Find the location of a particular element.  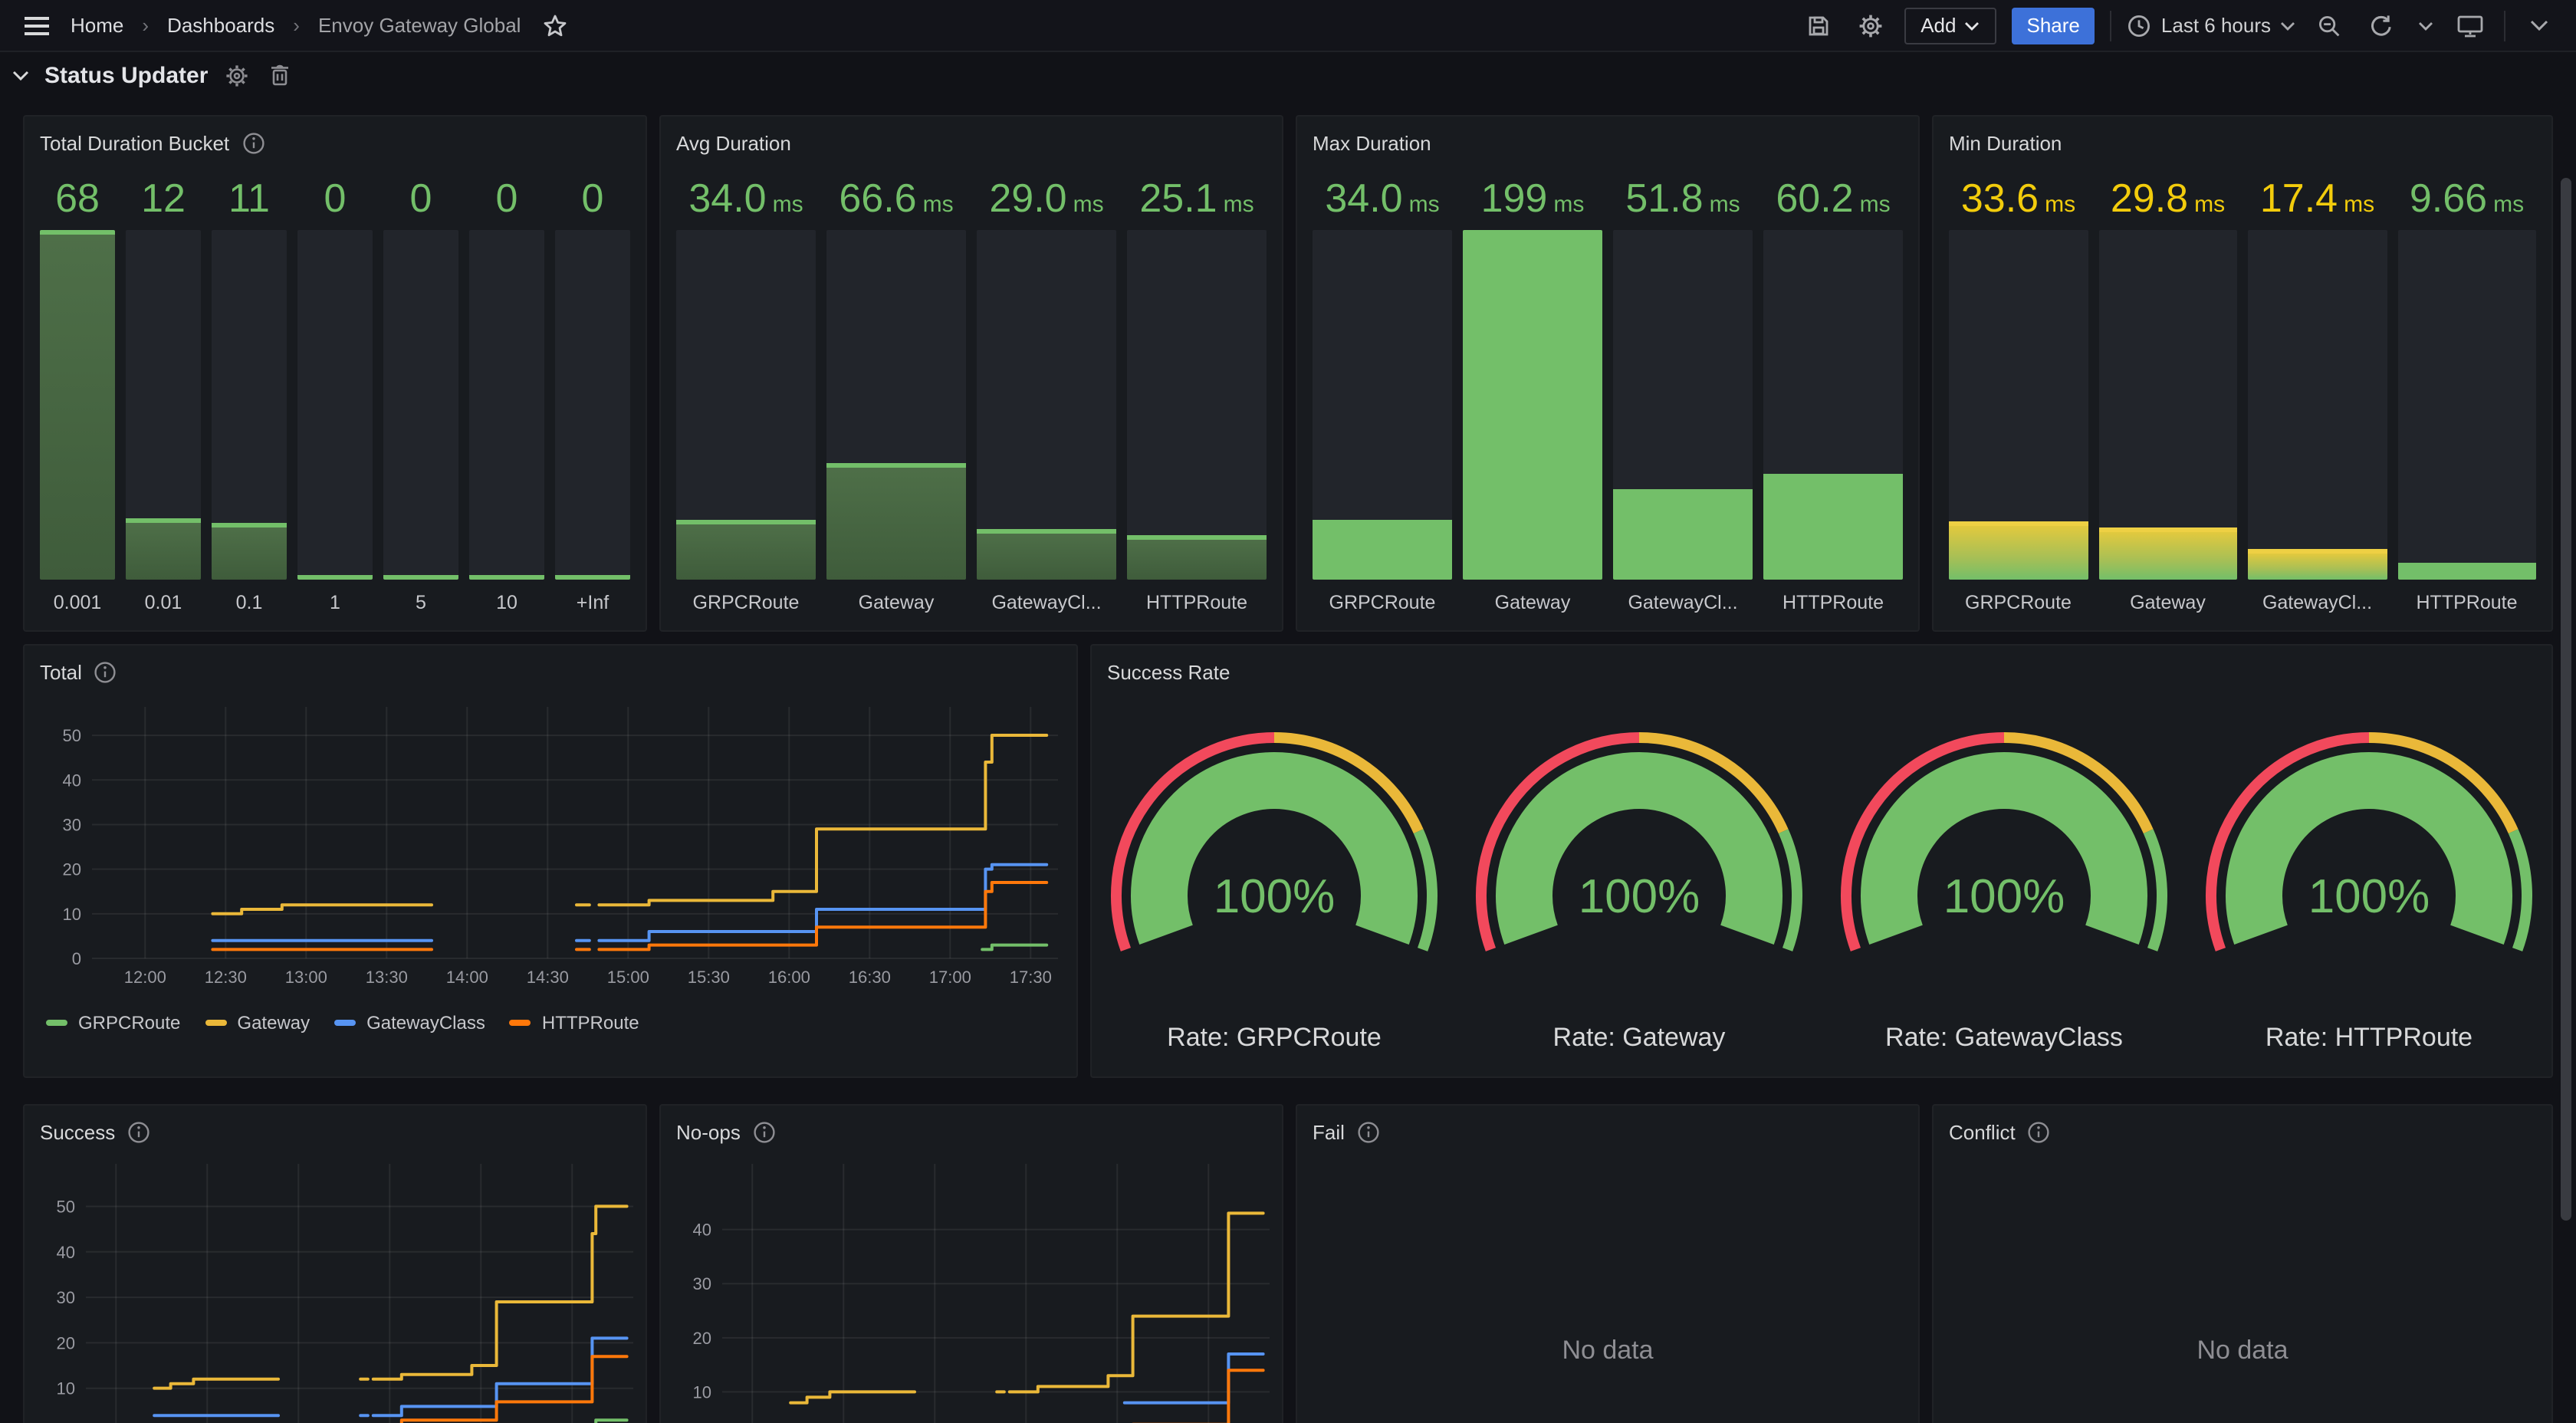

share-button: Share is located at coordinates (2053, 25).